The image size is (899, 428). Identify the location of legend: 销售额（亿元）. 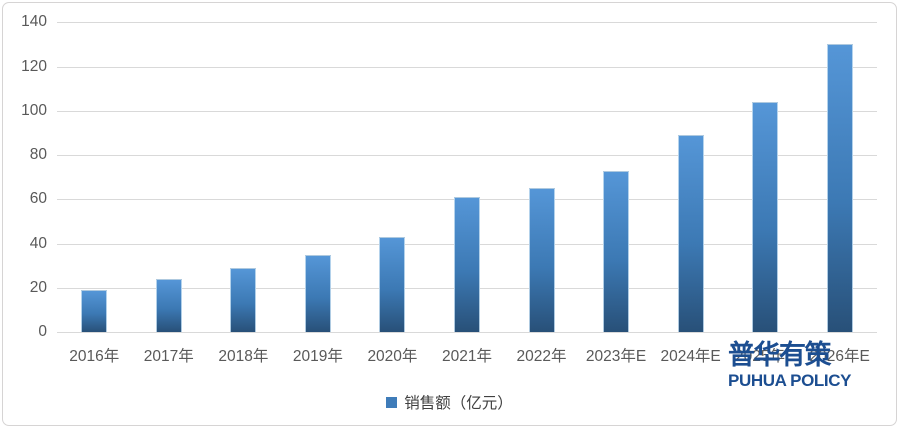
(449, 402).